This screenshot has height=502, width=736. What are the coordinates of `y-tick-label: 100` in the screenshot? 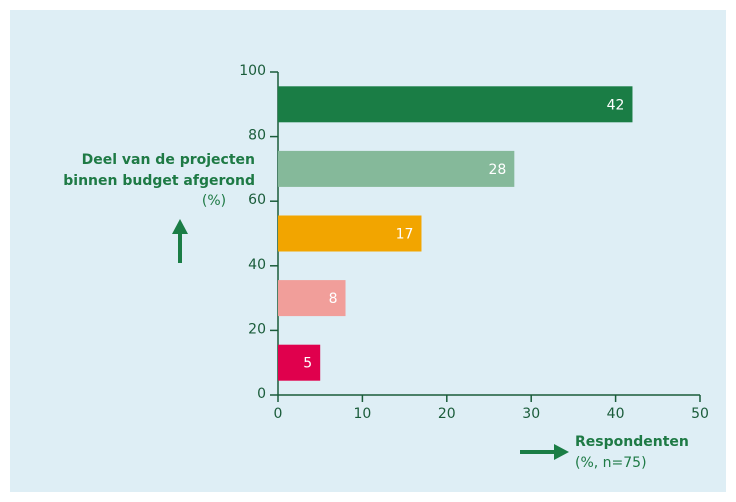 It's located at (252, 71).